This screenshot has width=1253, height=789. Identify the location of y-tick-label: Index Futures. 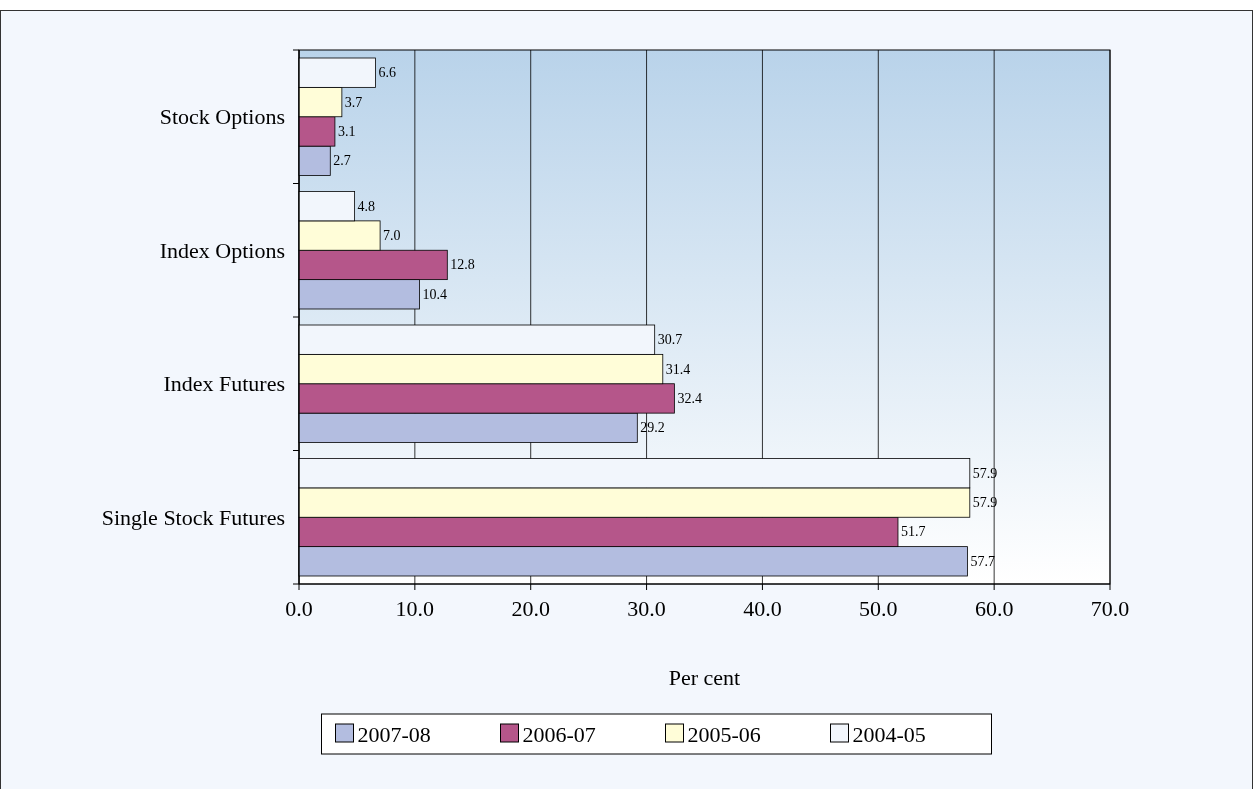
(224, 384).